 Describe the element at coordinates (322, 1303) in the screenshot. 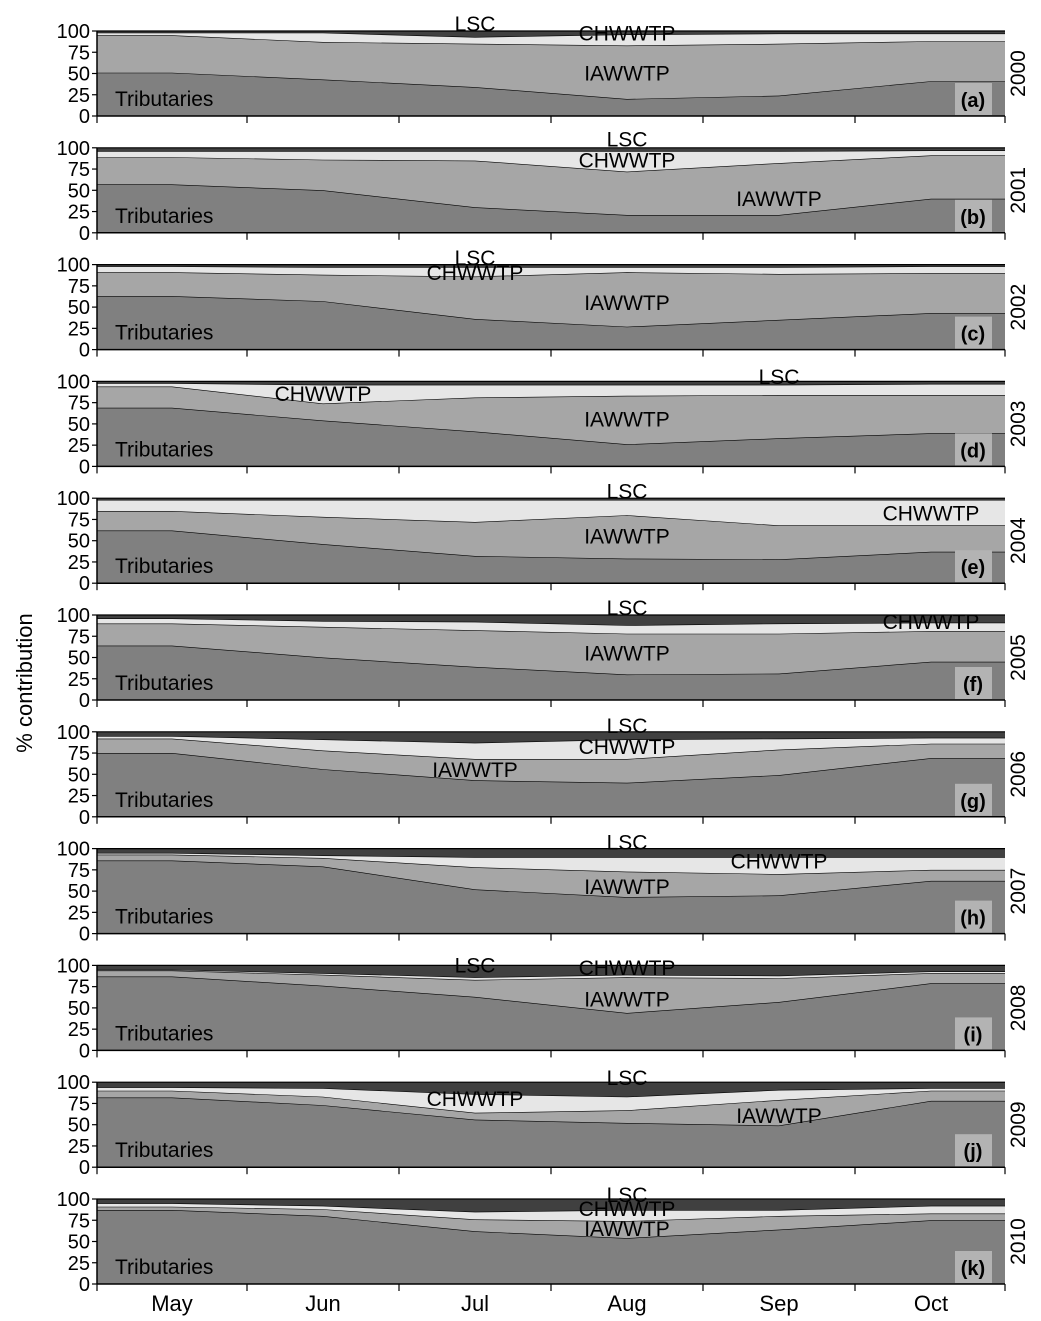

I see `month-label: Jun` at that location.